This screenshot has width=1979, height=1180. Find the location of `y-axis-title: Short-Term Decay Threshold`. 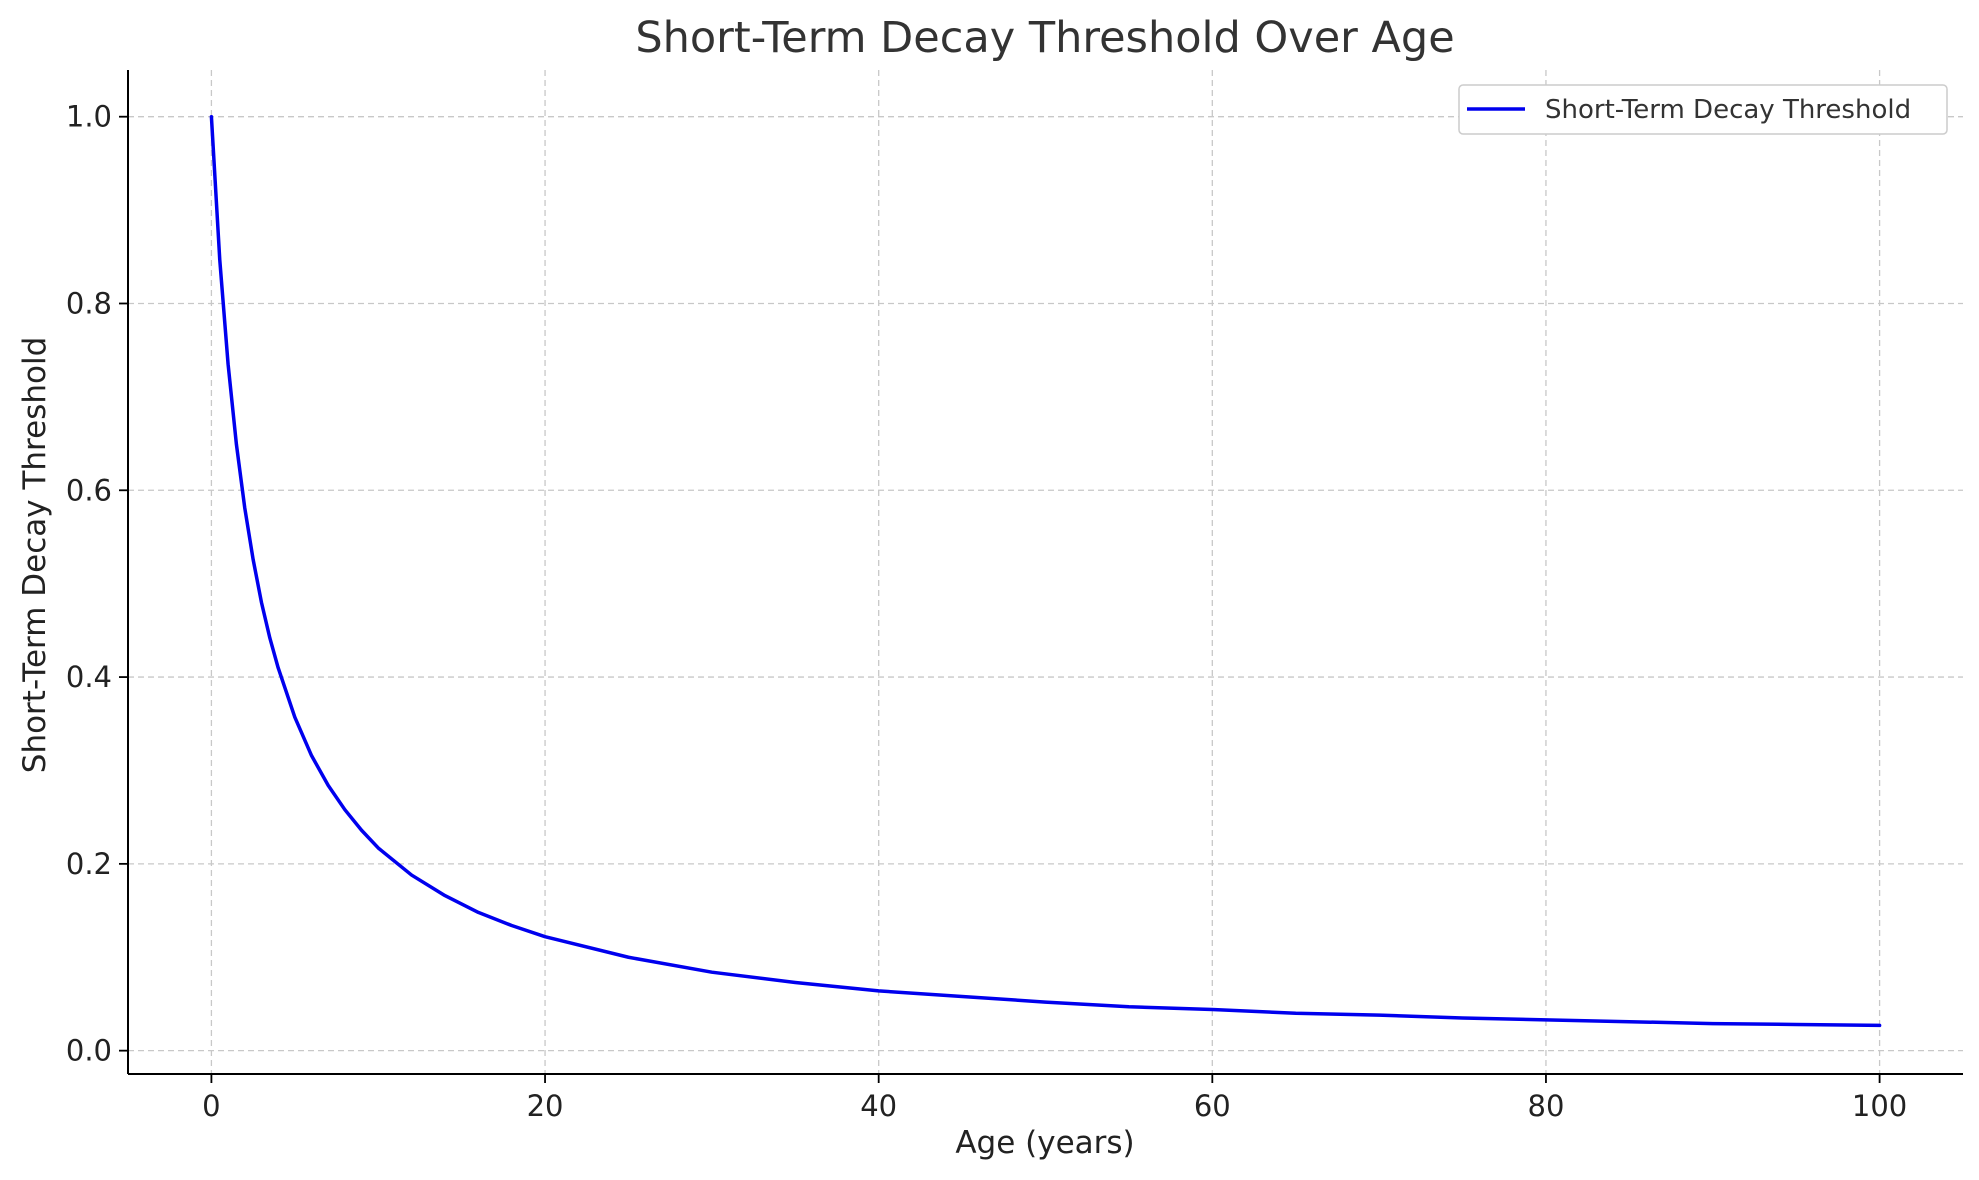

y-axis-title: Short-Term Decay Threshold is located at coordinates (35, 555).